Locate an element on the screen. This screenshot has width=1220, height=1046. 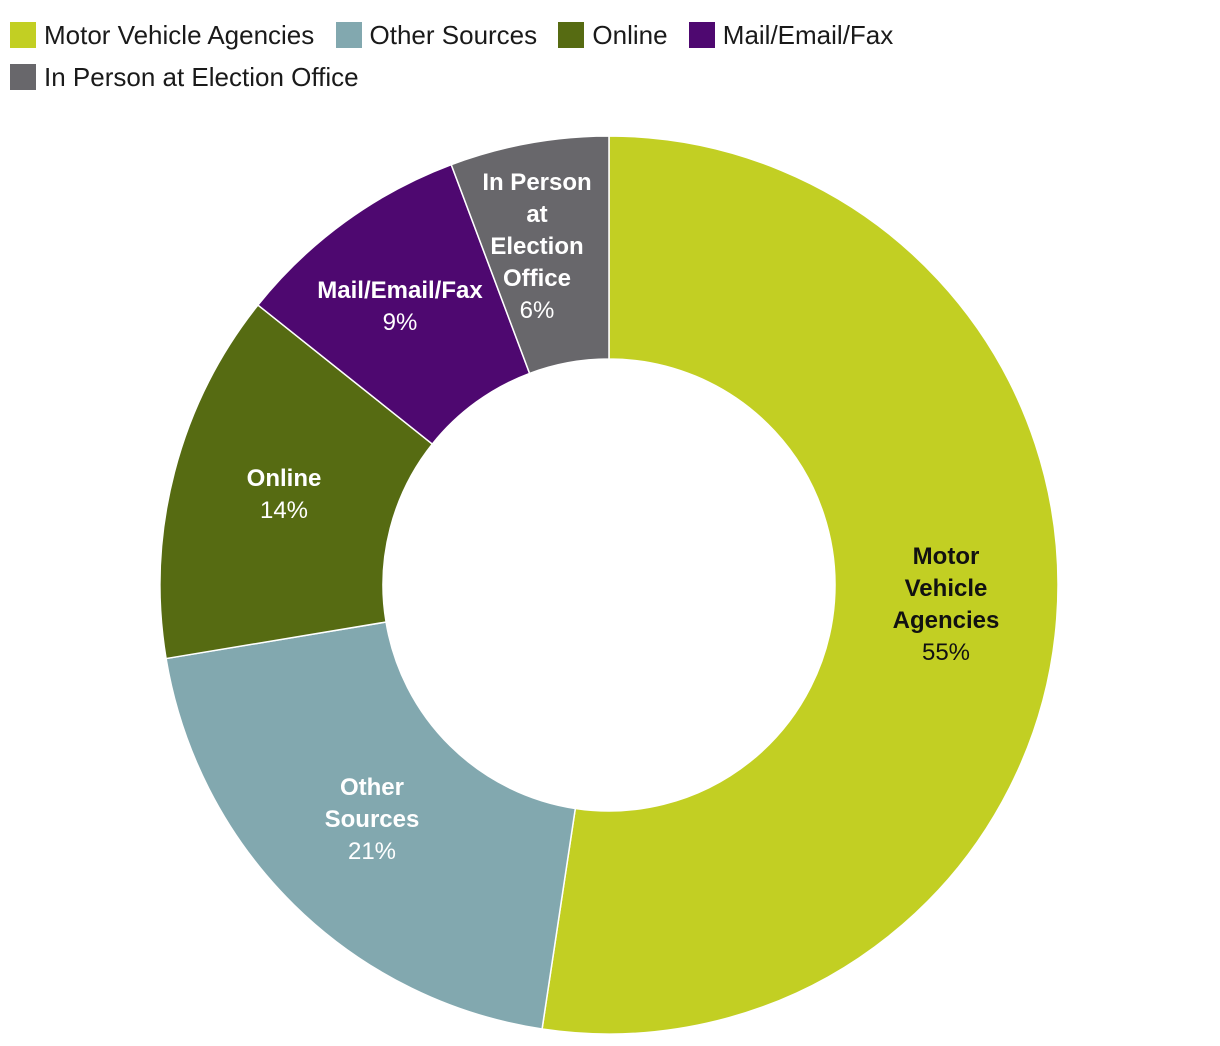
slice-other-sources is located at coordinates (371, 825).